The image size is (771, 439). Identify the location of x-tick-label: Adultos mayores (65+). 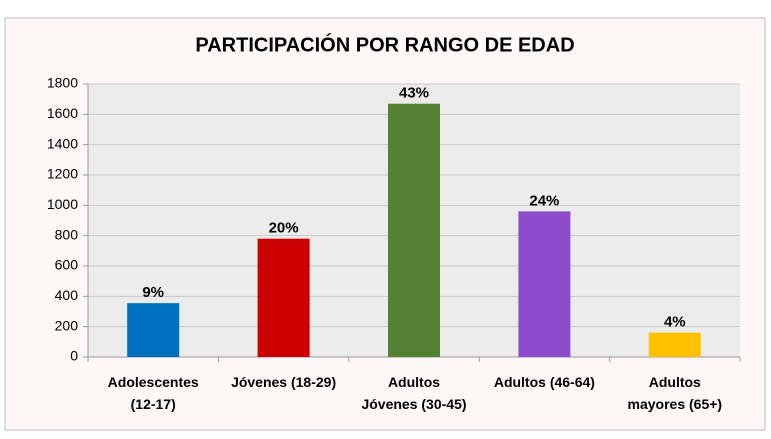
(675, 393).